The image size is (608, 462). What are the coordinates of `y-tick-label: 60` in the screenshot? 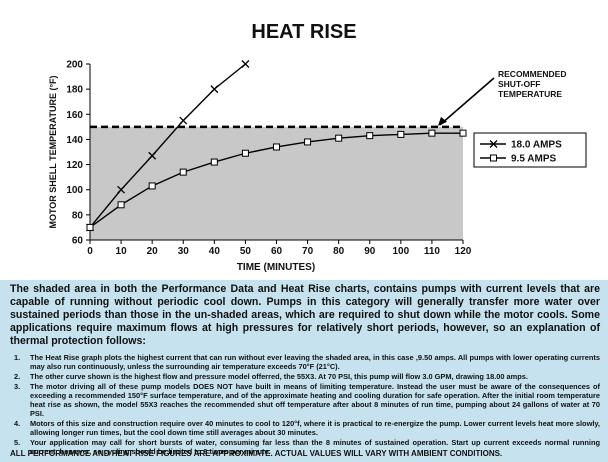 It's located at (78, 241).